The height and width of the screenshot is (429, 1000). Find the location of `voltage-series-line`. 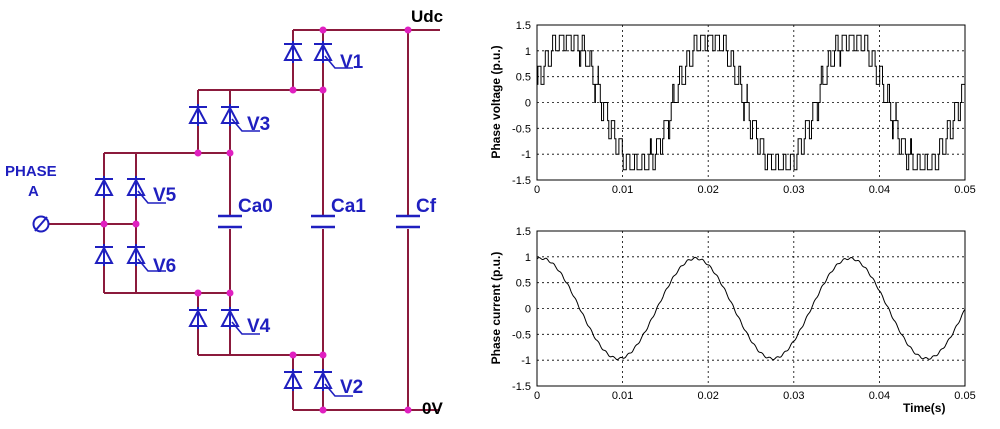

voltage-series-line is located at coordinates (751, 102).